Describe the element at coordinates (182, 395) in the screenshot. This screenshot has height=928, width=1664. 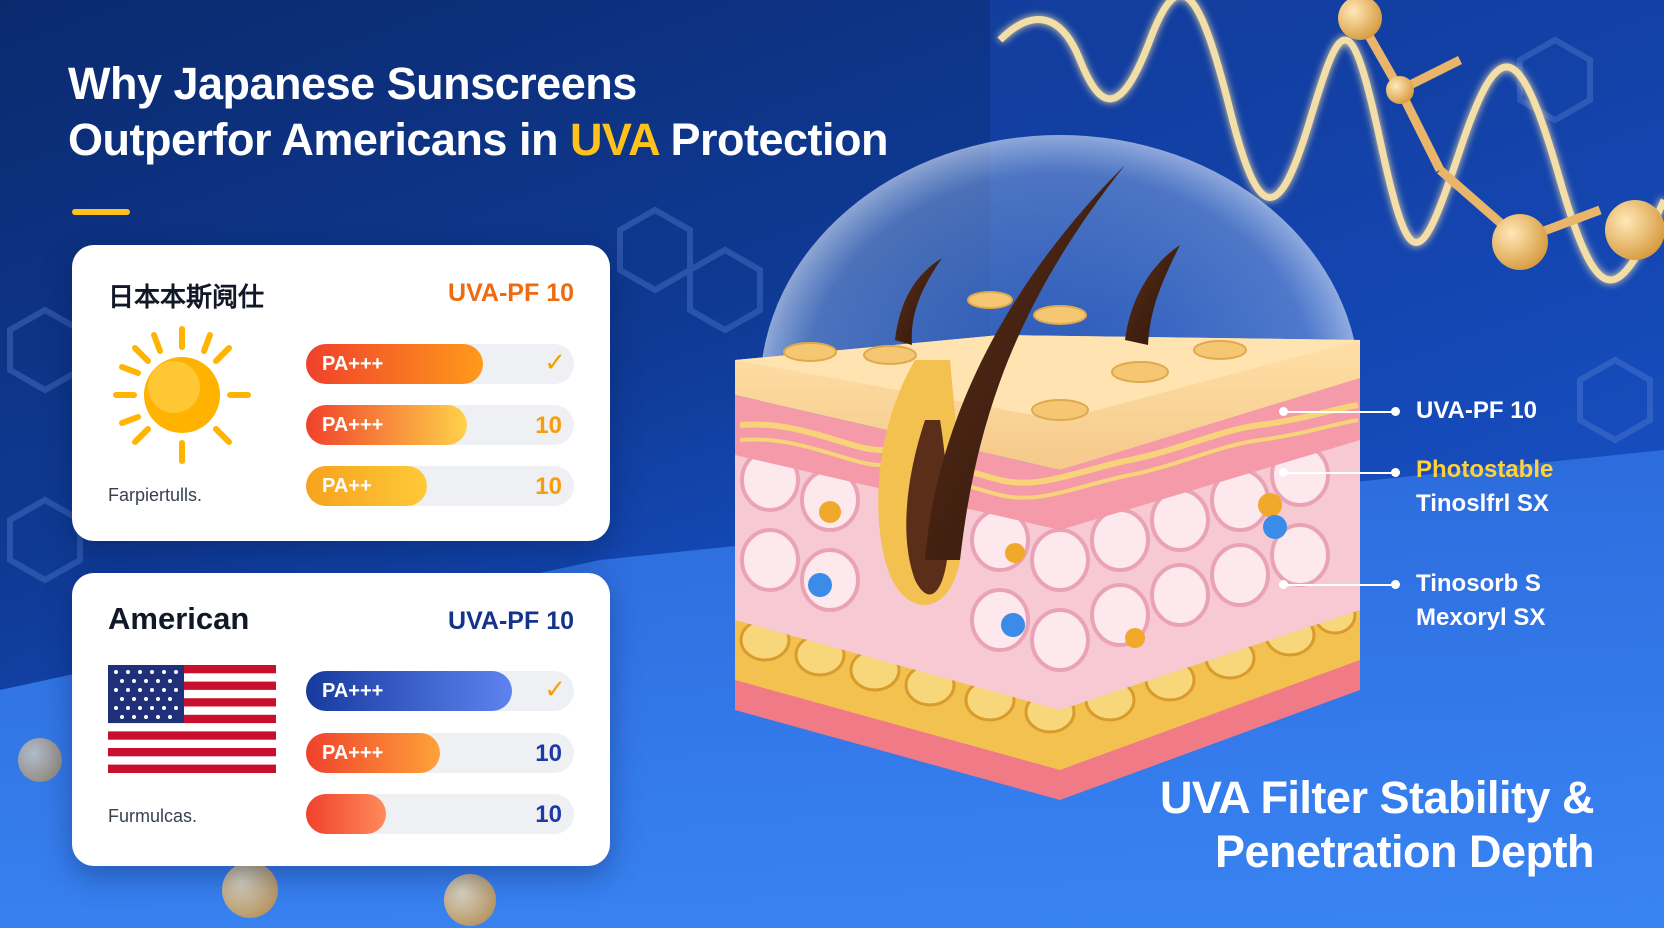
I see `sun-icon` at that location.